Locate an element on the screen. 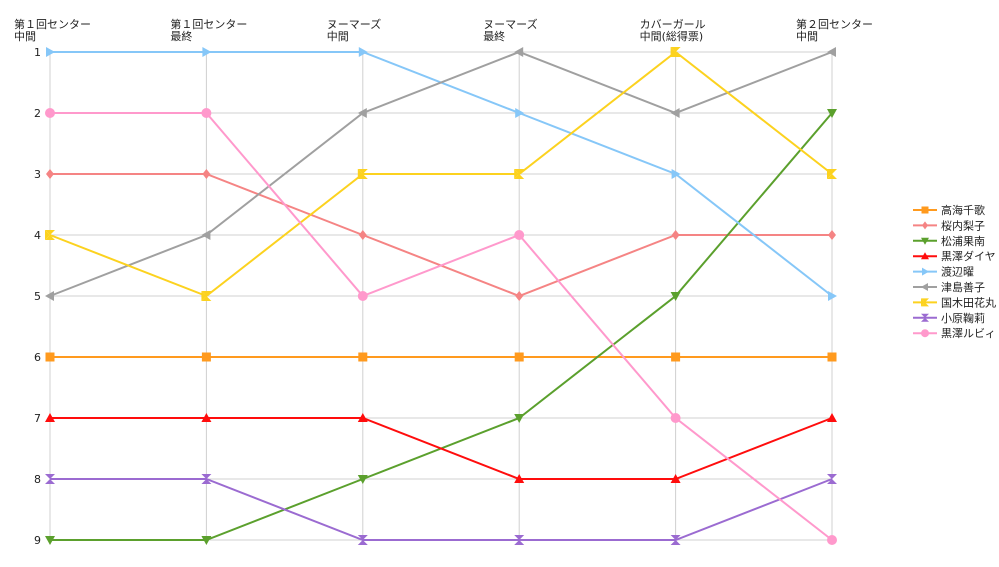 The height and width of the screenshot is (567, 999). y-axis-labels: 1 2 3 4 5 6 7 8 9 is located at coordinates (37, 296).